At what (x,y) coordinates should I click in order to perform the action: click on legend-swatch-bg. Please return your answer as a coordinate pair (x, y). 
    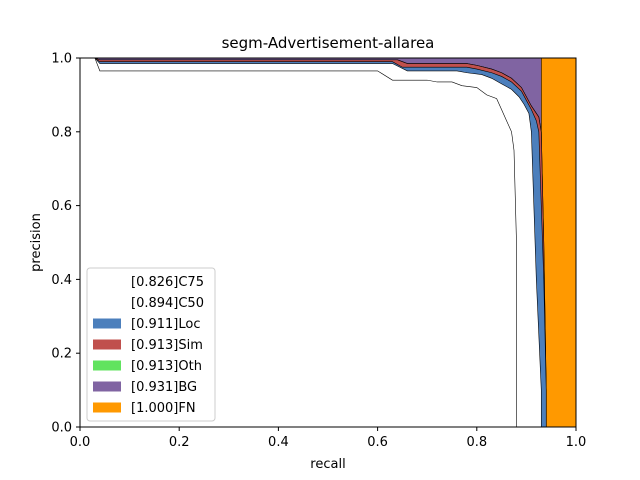
    Looking at the image, I should click on (107, 386).